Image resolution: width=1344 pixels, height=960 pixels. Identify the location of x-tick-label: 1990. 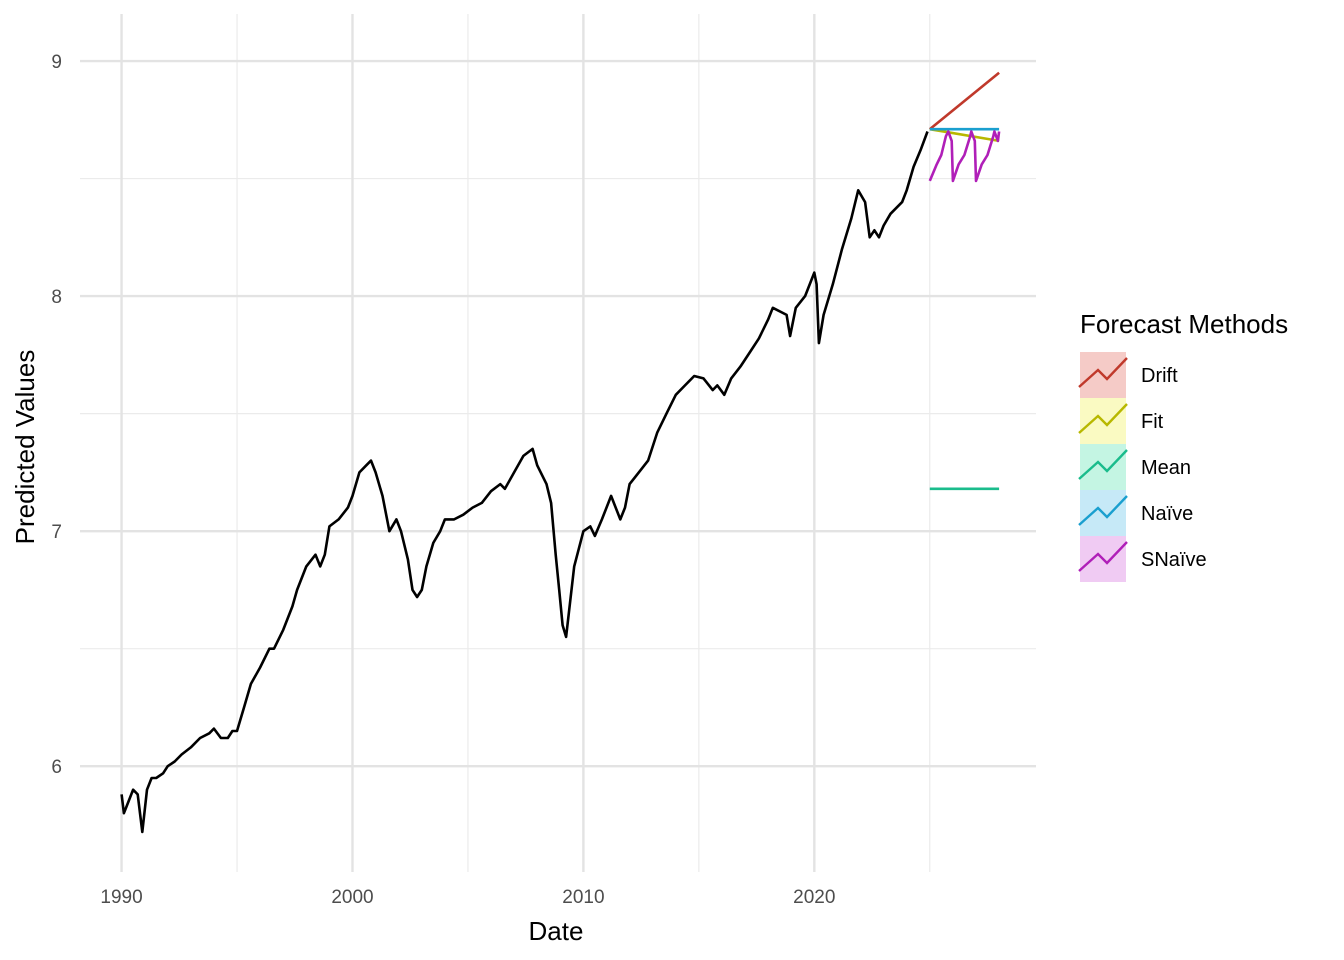
(121, 897).